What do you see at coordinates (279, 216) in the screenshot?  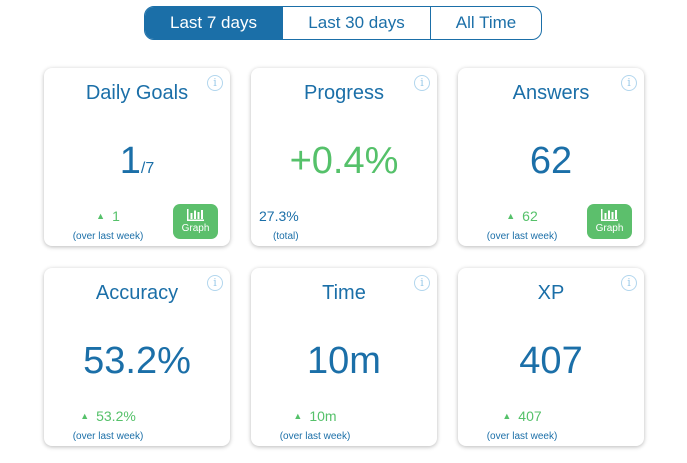 I see `total-progress-value: 27.3%` at bounding box center [279, 216].